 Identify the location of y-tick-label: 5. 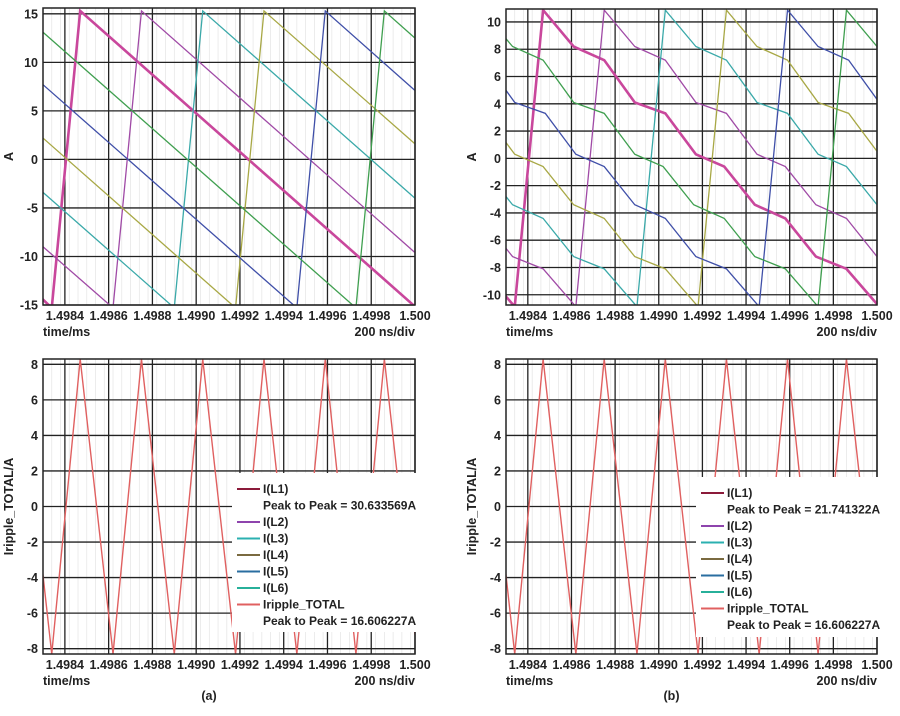
(34, 111).